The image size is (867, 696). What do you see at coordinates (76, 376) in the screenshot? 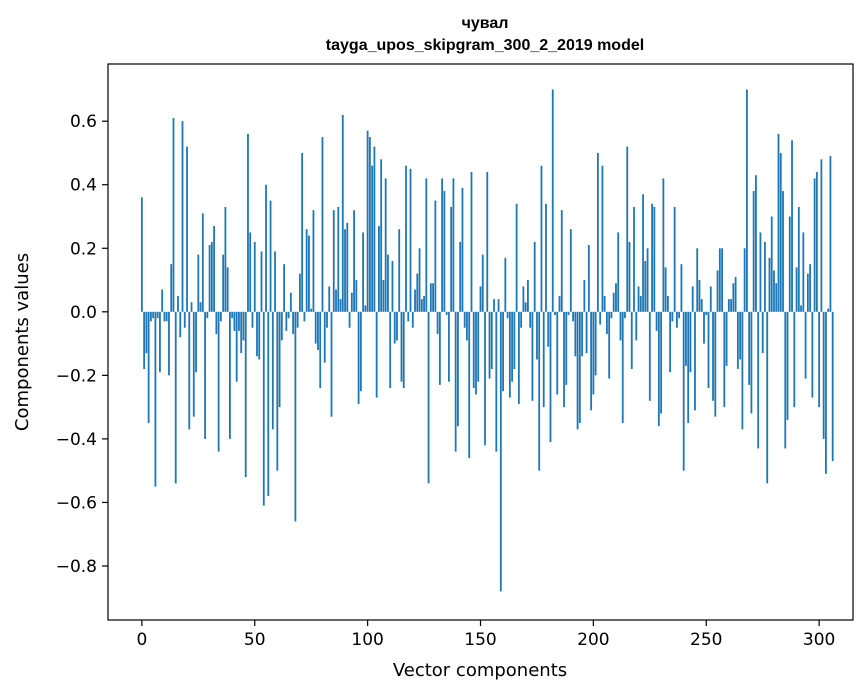
I see `y-tick-label-3: −0.2` at bounding box center [76, 376].